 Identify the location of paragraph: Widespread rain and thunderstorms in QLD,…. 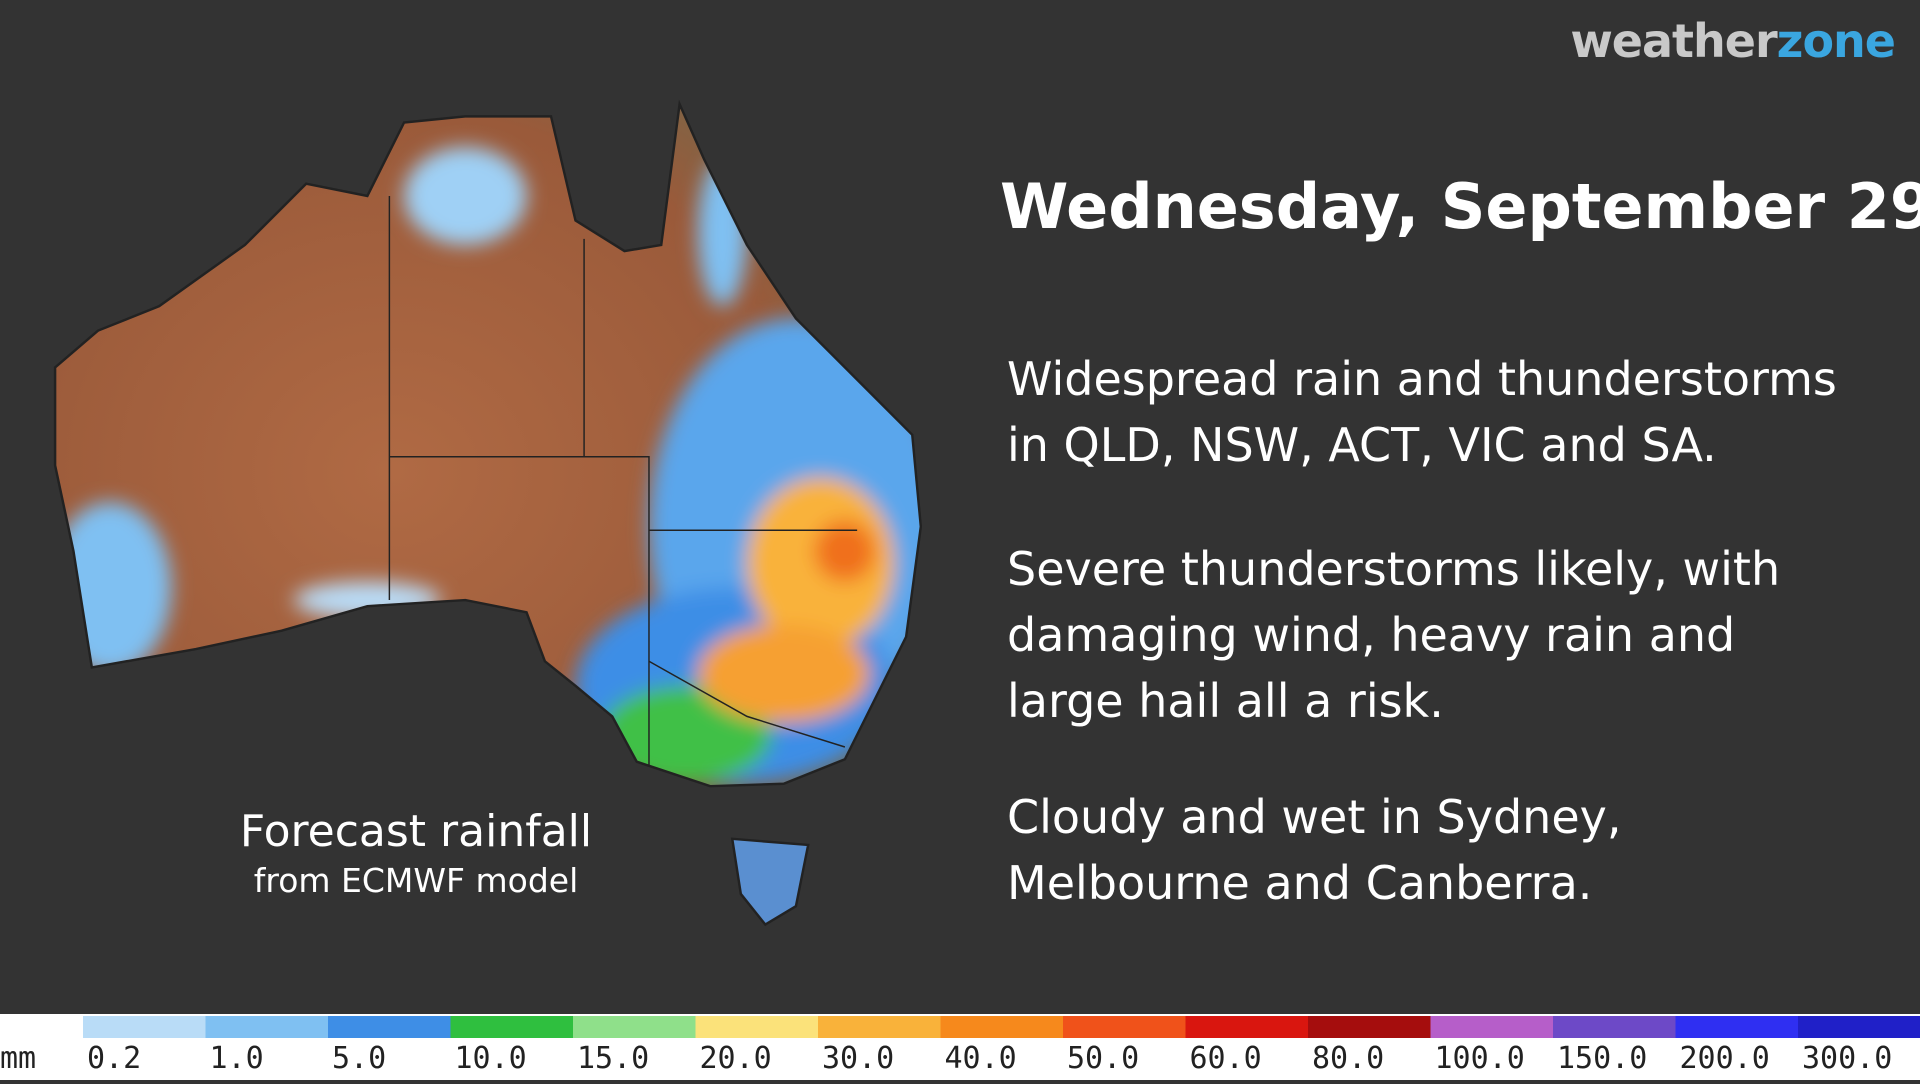
(1422, 412).